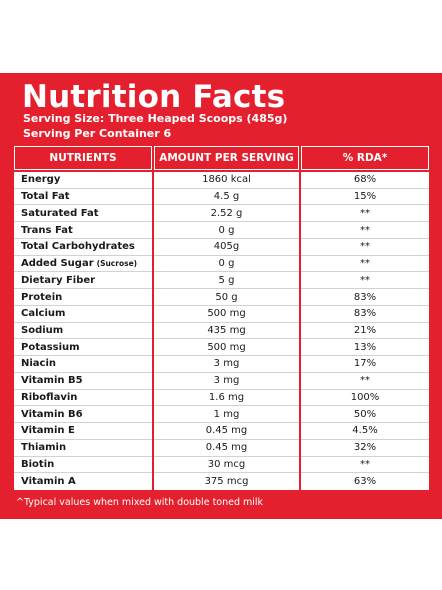 The image size is (442, 590). What do you see at coordinates (365, 331) in the screenshot?
I see `table-row: 21%` at bounding box center [365, 331].